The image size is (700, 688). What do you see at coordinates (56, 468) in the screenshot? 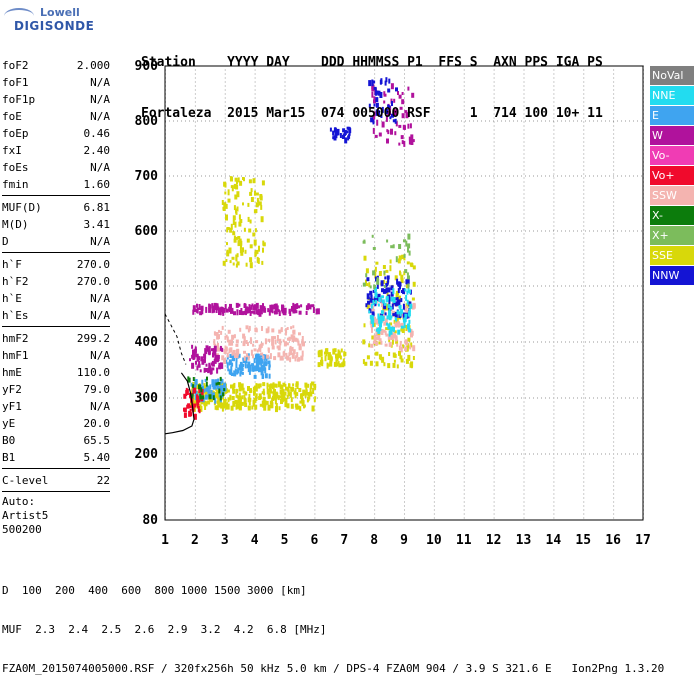
I see `divider` at bounding box center [56, 468].